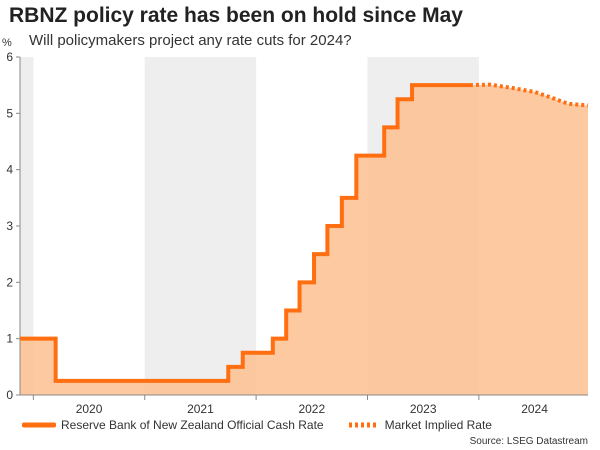 The width and height of the screenshot is (600, 450). I want to click on x-tick-label: 2020, so click(89, 409).